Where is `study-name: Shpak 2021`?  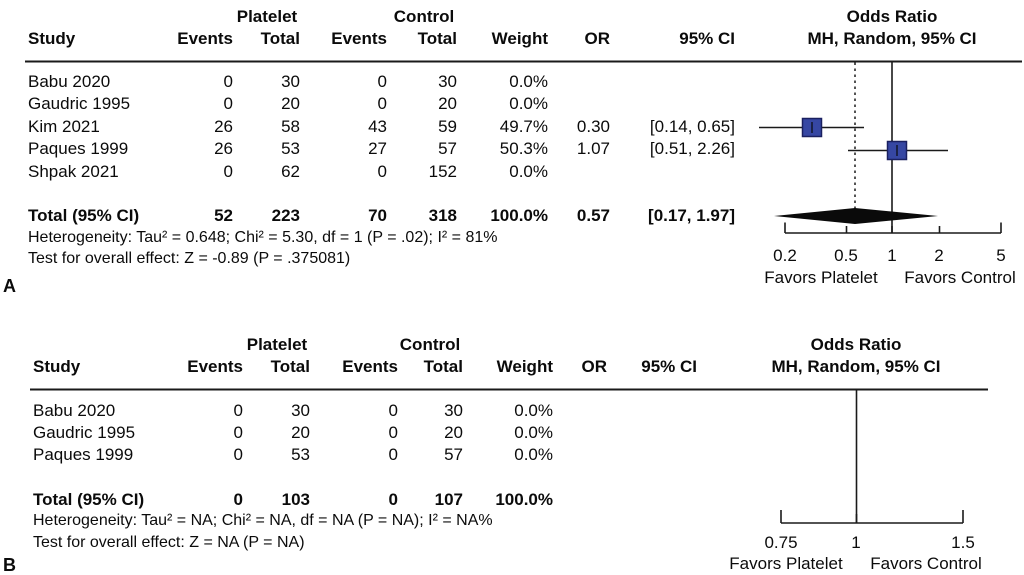
study-name: Shpak 2021 is located at coordinates (73, 171).